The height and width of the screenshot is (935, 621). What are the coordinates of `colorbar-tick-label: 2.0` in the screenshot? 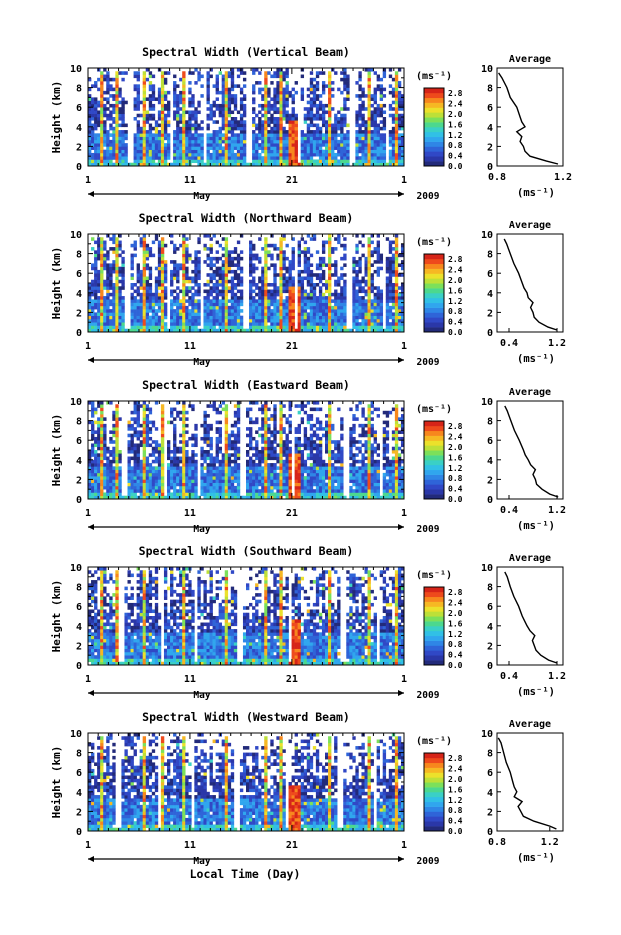 It's located at (455, 114).